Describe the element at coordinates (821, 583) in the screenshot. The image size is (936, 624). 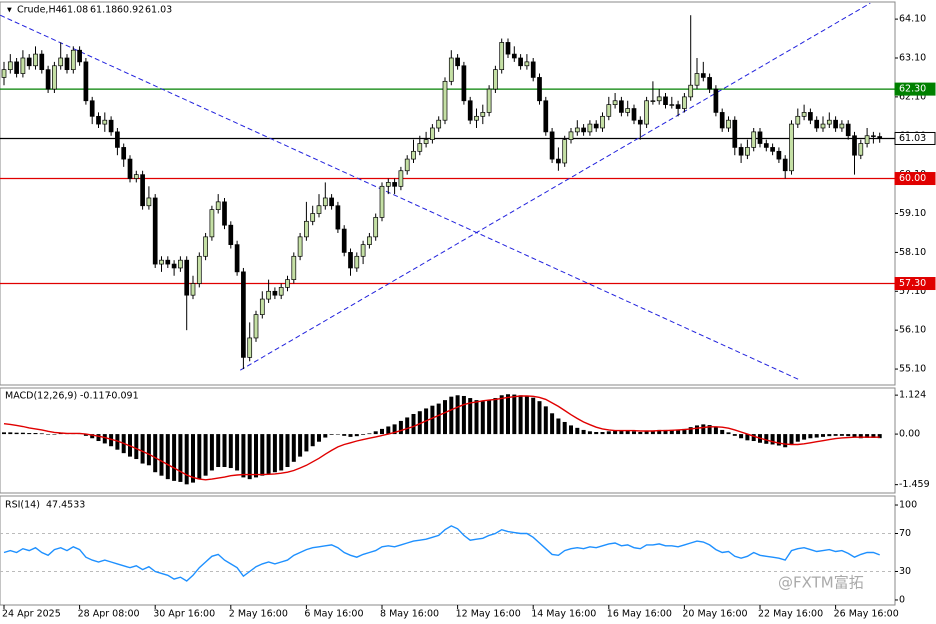
I see `watermark: @FXTM富拓` at that location.